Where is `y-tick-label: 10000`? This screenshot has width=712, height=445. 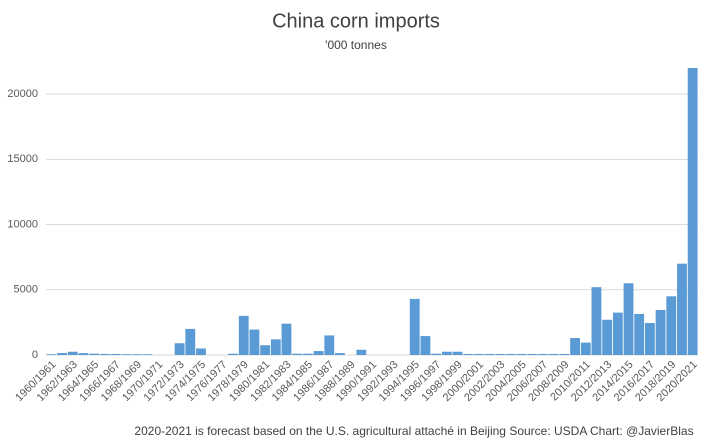 y-tick-label: 10000 is located at coordinates (22, 224).